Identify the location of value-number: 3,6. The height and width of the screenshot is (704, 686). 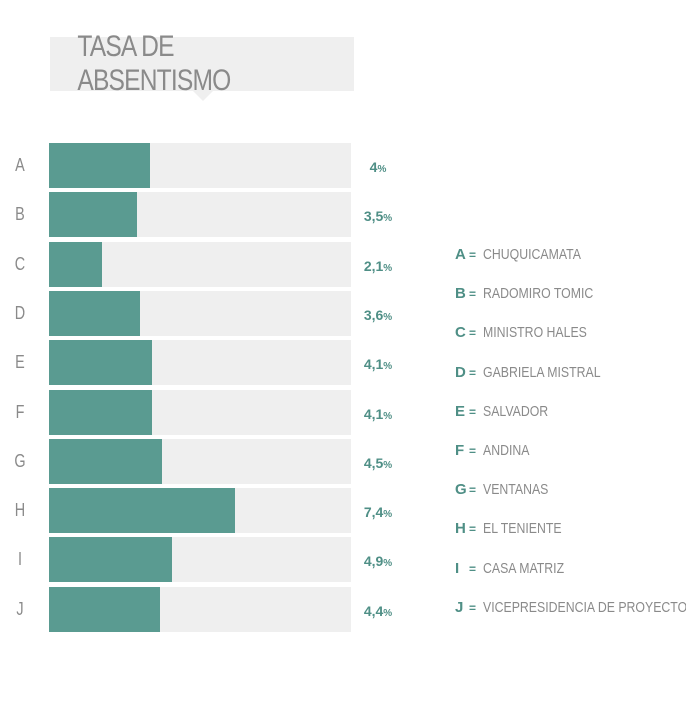
(373, 315).